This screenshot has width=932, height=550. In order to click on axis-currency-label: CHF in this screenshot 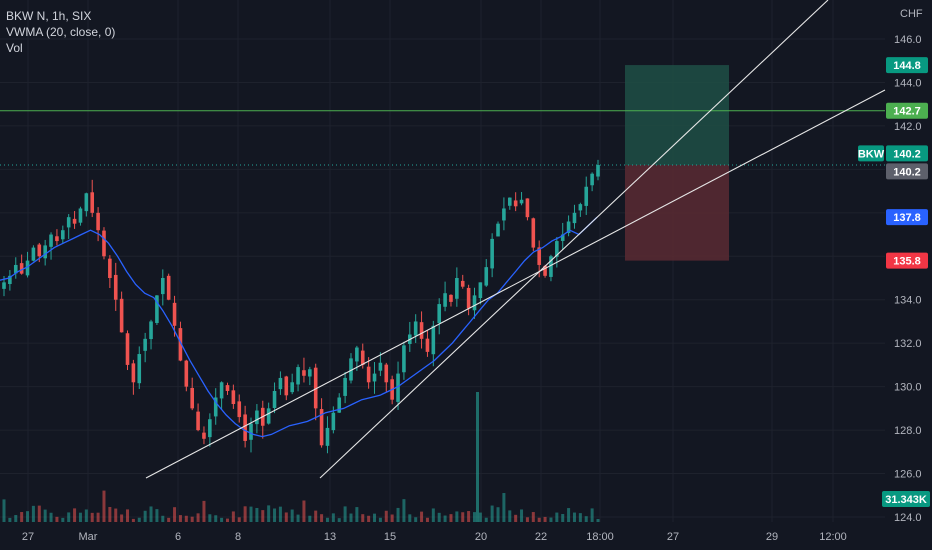, I will do `click(911, 14)`.